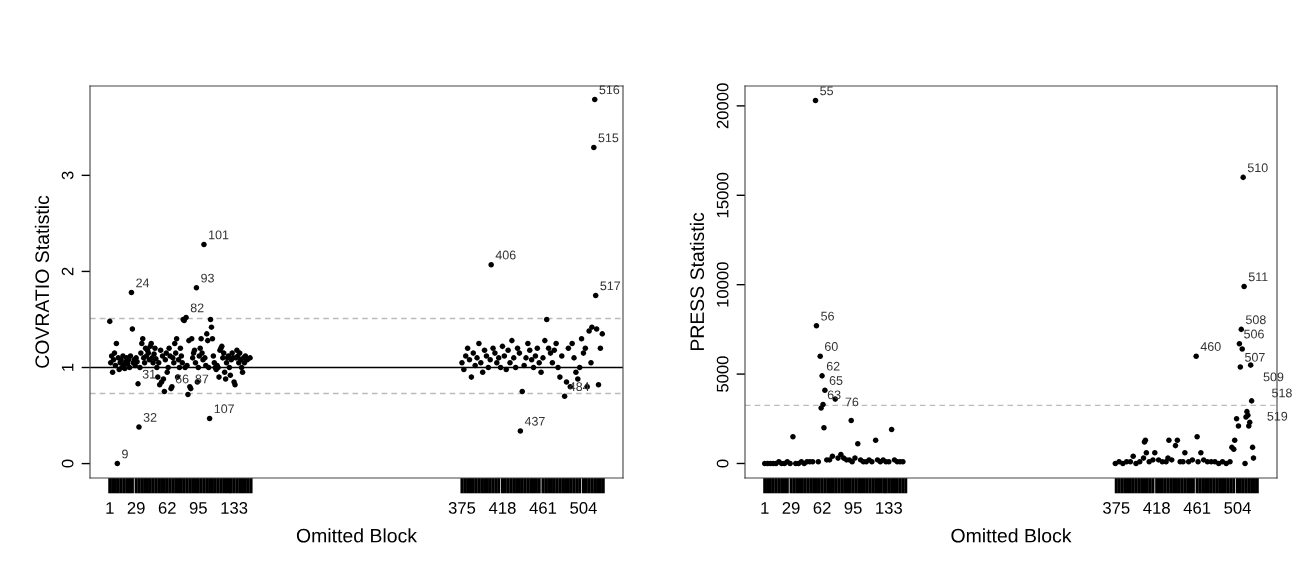 This screenshot has height=577, width=1309. What do you see at coordinates (827, 316) in the screenshot?
I see `annotation: 56` at bounding box center [827, 316].